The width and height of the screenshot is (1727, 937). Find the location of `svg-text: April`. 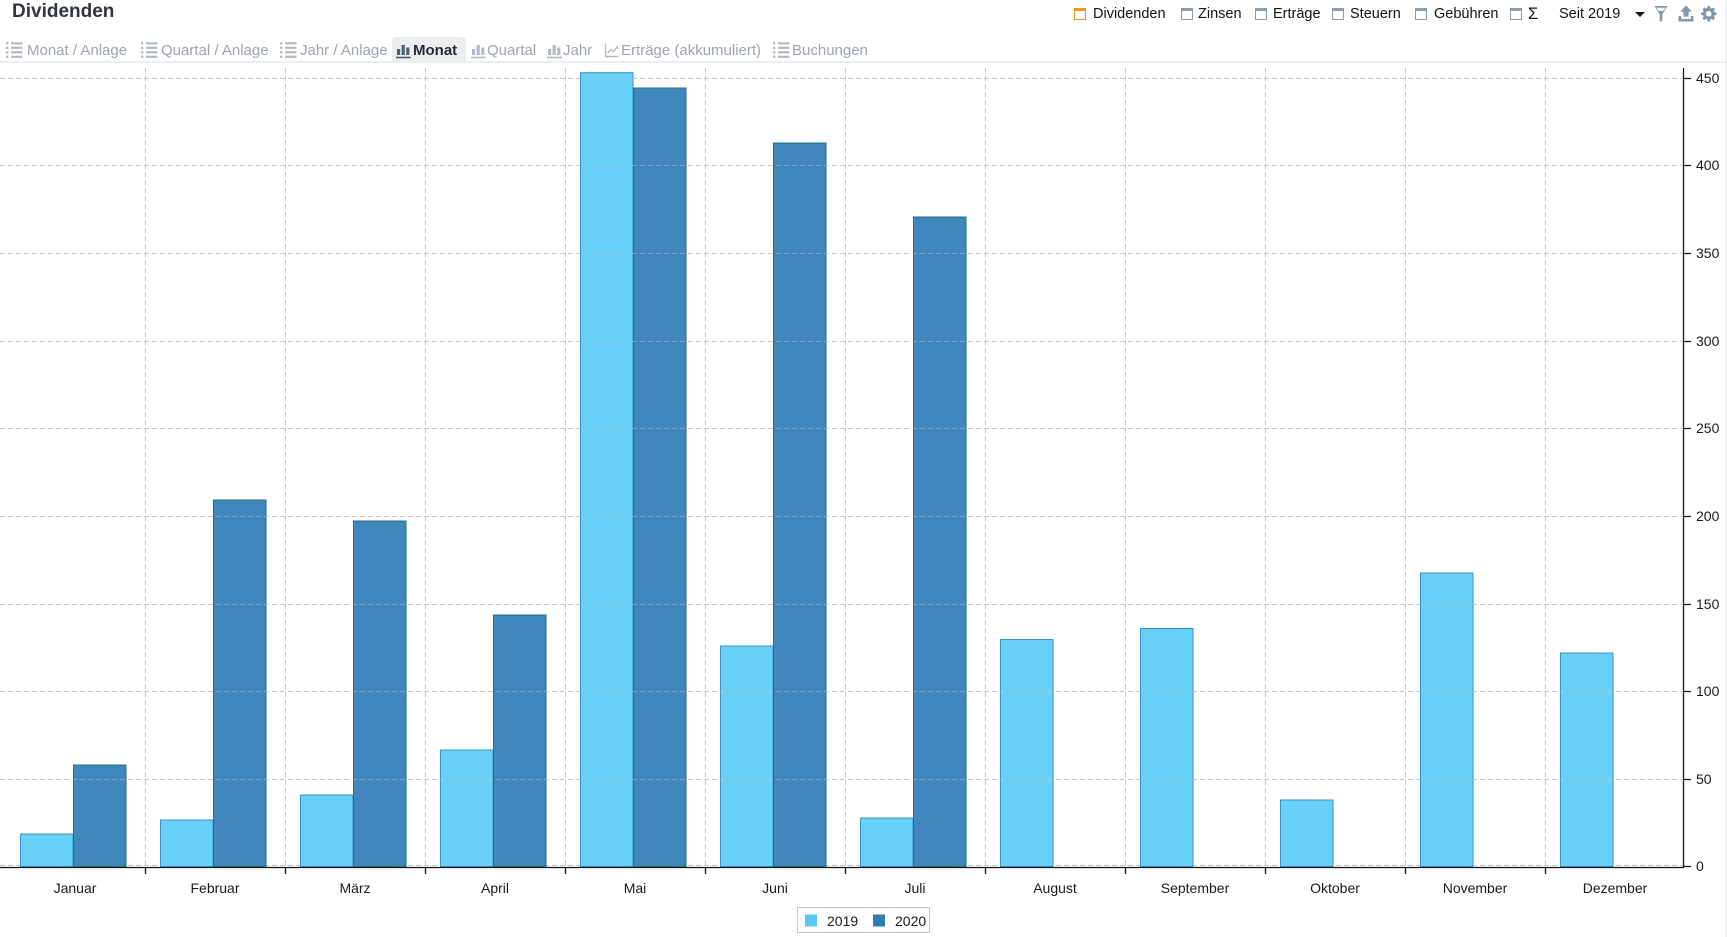

svg-text: April is located at coordinates (495, 888).